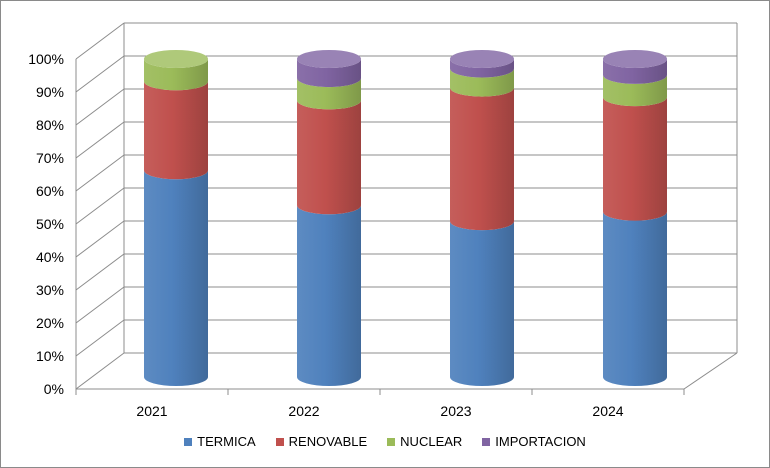 The width and height of the screenshot is (770, 468). Describe the element at coordinates (46, 59) in the screenshot. I see `y-tick-label: 100%` at that location.